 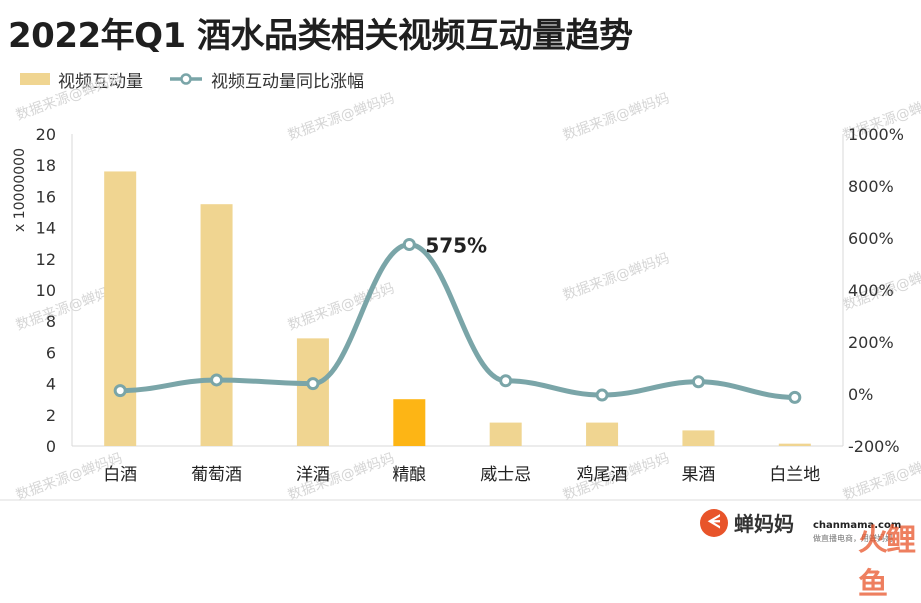 I want to click on right-tick-label: 600%, so click(x=871, y=238).